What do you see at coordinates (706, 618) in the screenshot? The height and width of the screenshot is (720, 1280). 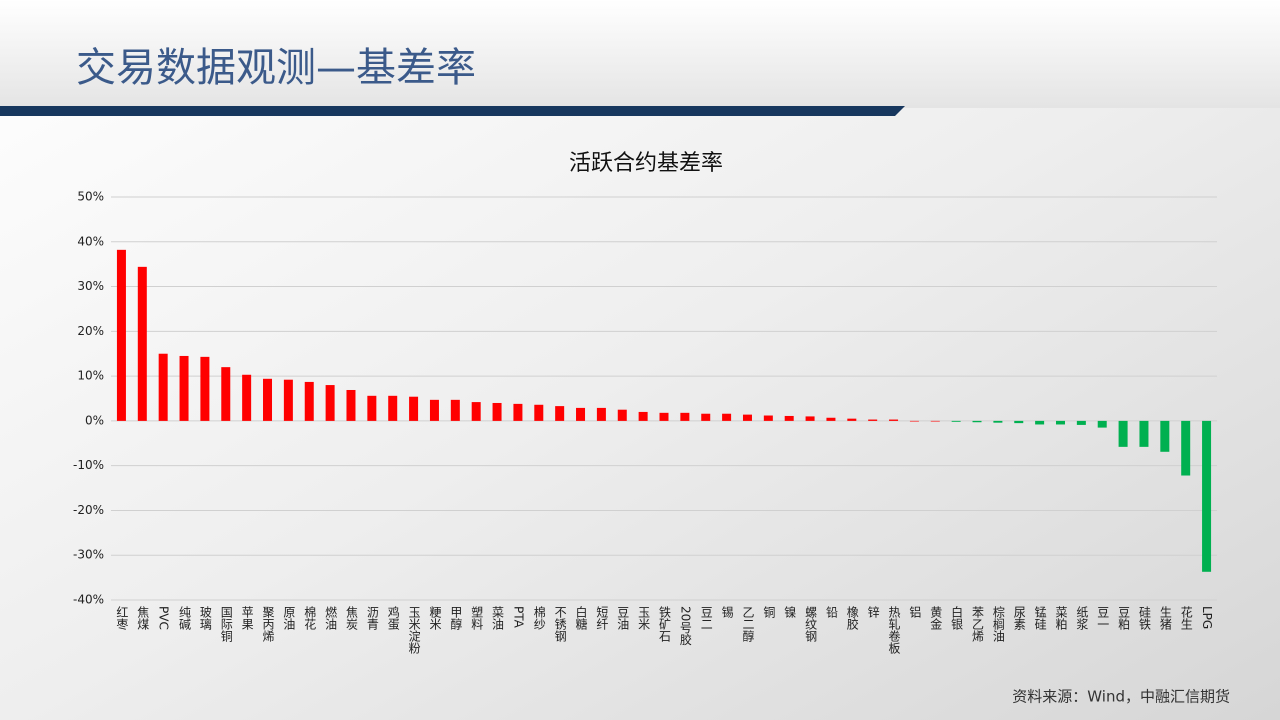 I see `x-tick-label: 豆二` at bounding box center [706, 618].